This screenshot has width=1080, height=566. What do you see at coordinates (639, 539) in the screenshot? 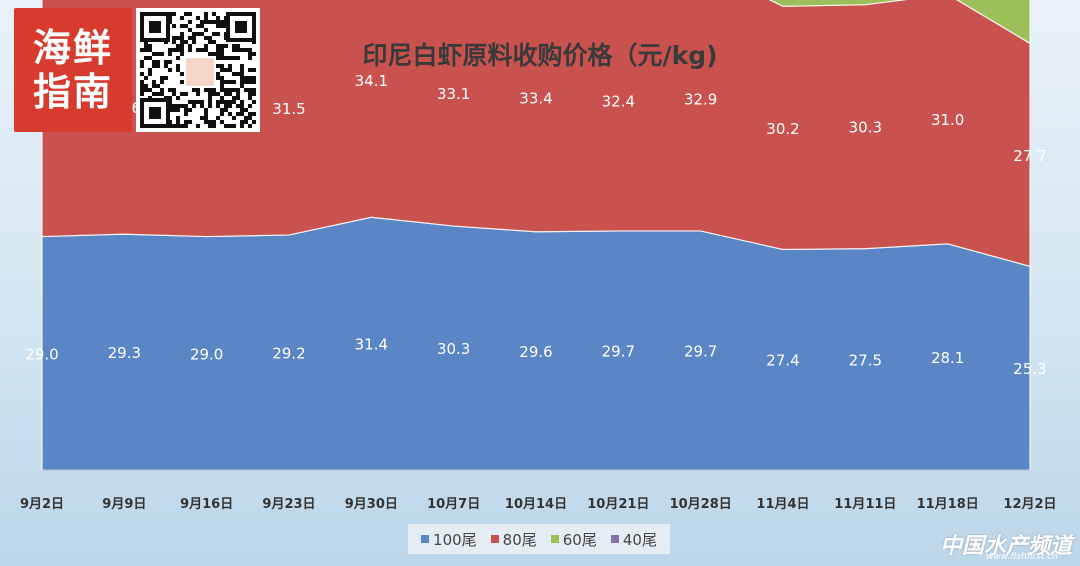
I see `legend-label: 40尾` at bounding box center [639, 539].